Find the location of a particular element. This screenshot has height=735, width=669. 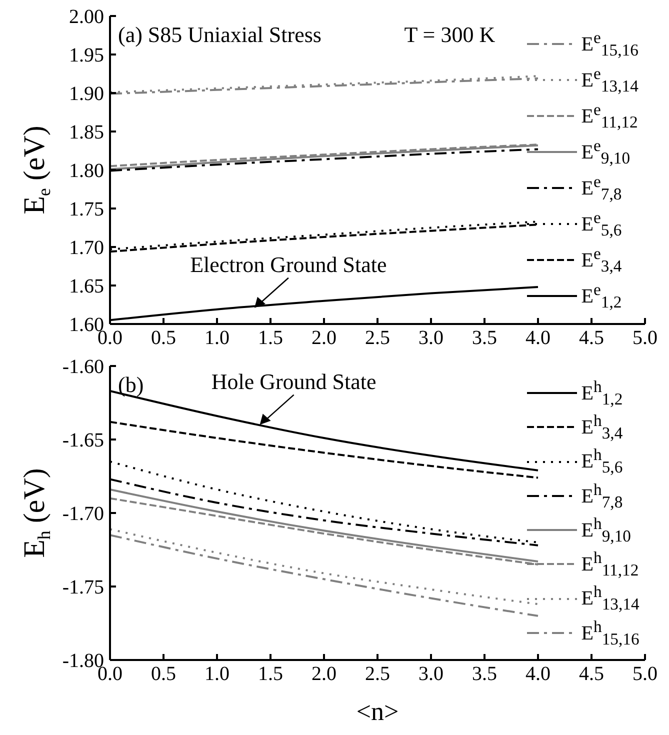

chart-title: (a) S85 Uniaxial Stress is located at coordinates (220, 34).